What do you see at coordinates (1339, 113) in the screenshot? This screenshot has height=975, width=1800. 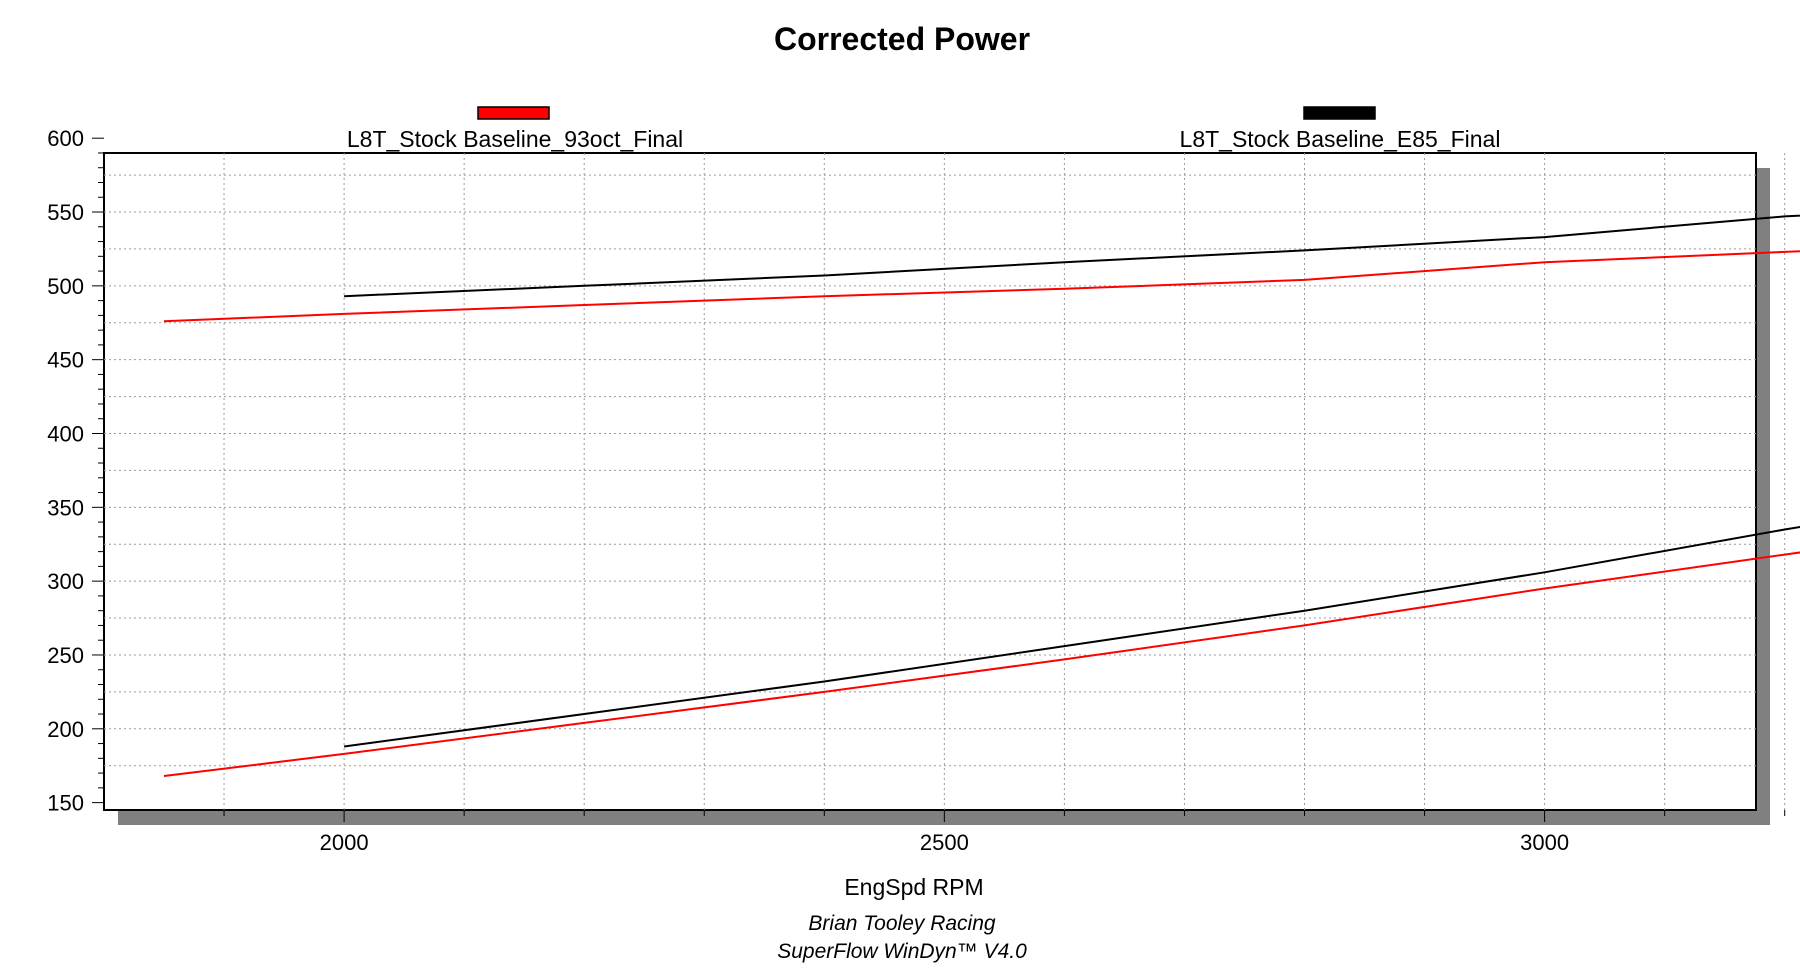 I see `legend-swatch-e85` at bounding box center [1339, 113].